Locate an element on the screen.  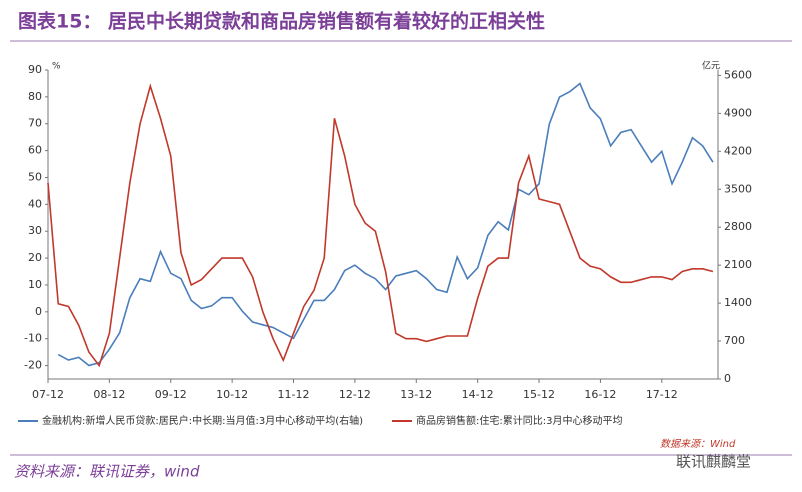
y-tick-label: 60 is located at coordinates (35, 150).